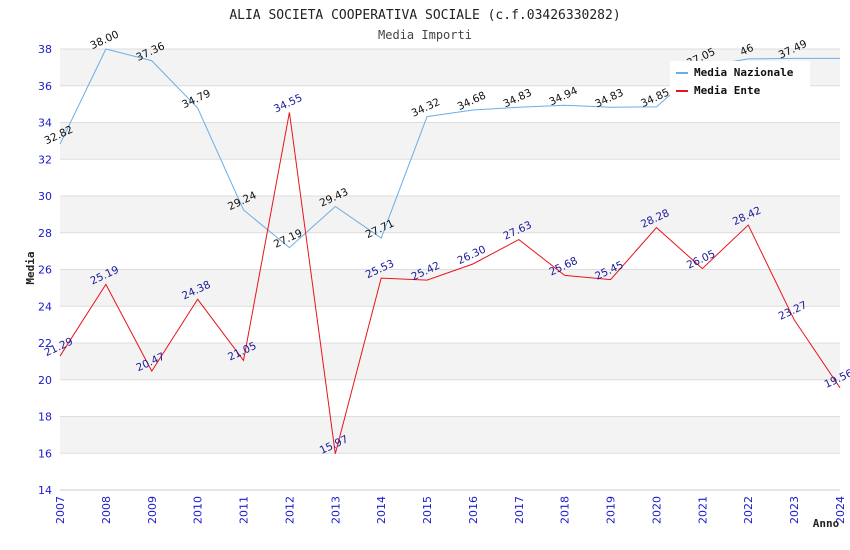 This screenshot has height=550, width=850. I want to click on x-tick-label: 2024, so click(840, 510).